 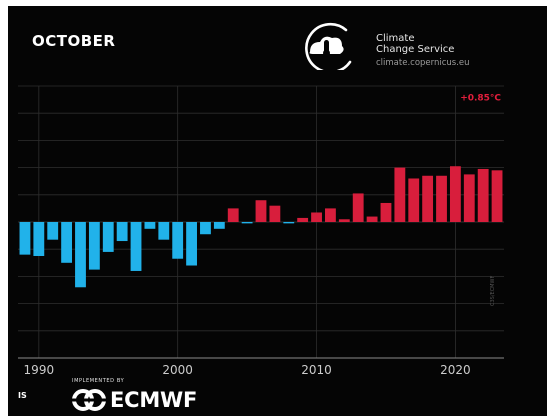 What do you see at coordinates (67, 242) in the screenshot?
I see `bar-1992` at bounding box center [67, 242].